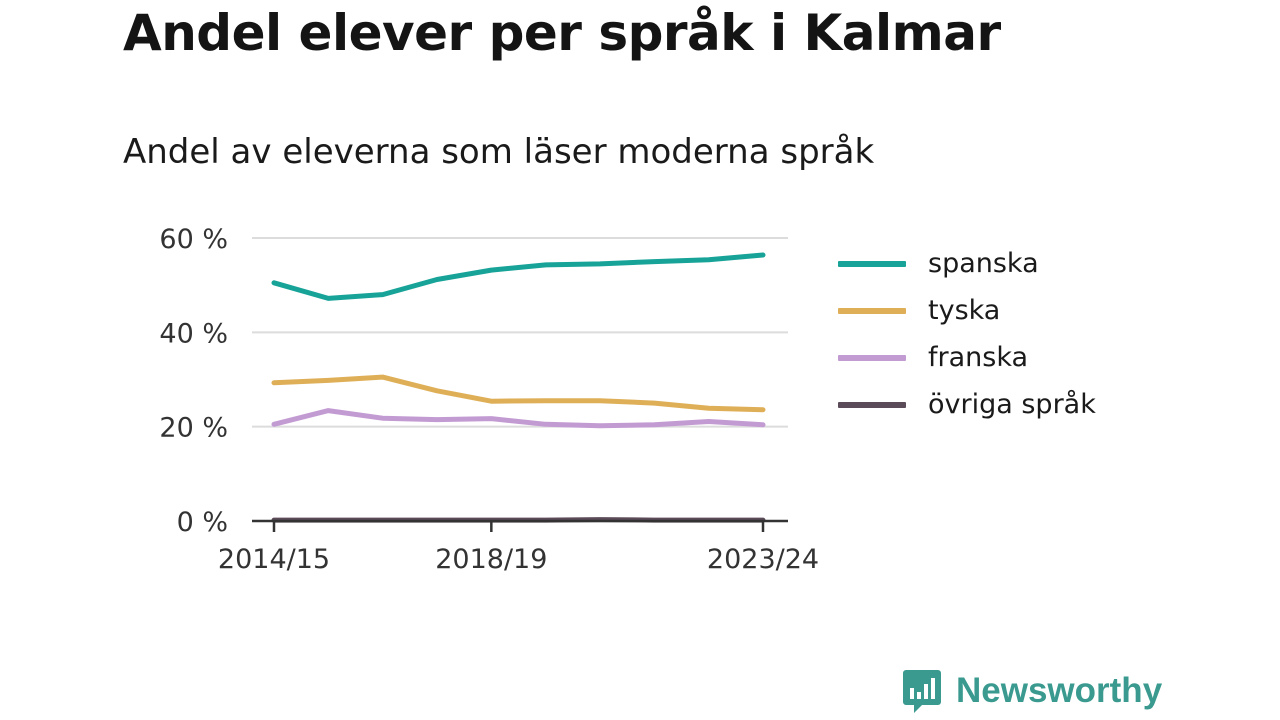  What do you see at coordinates (562, 33) in the screenshot?
I see `chart-title: Andel elever per språk i Kalmar` at bounding box center [562, 33].